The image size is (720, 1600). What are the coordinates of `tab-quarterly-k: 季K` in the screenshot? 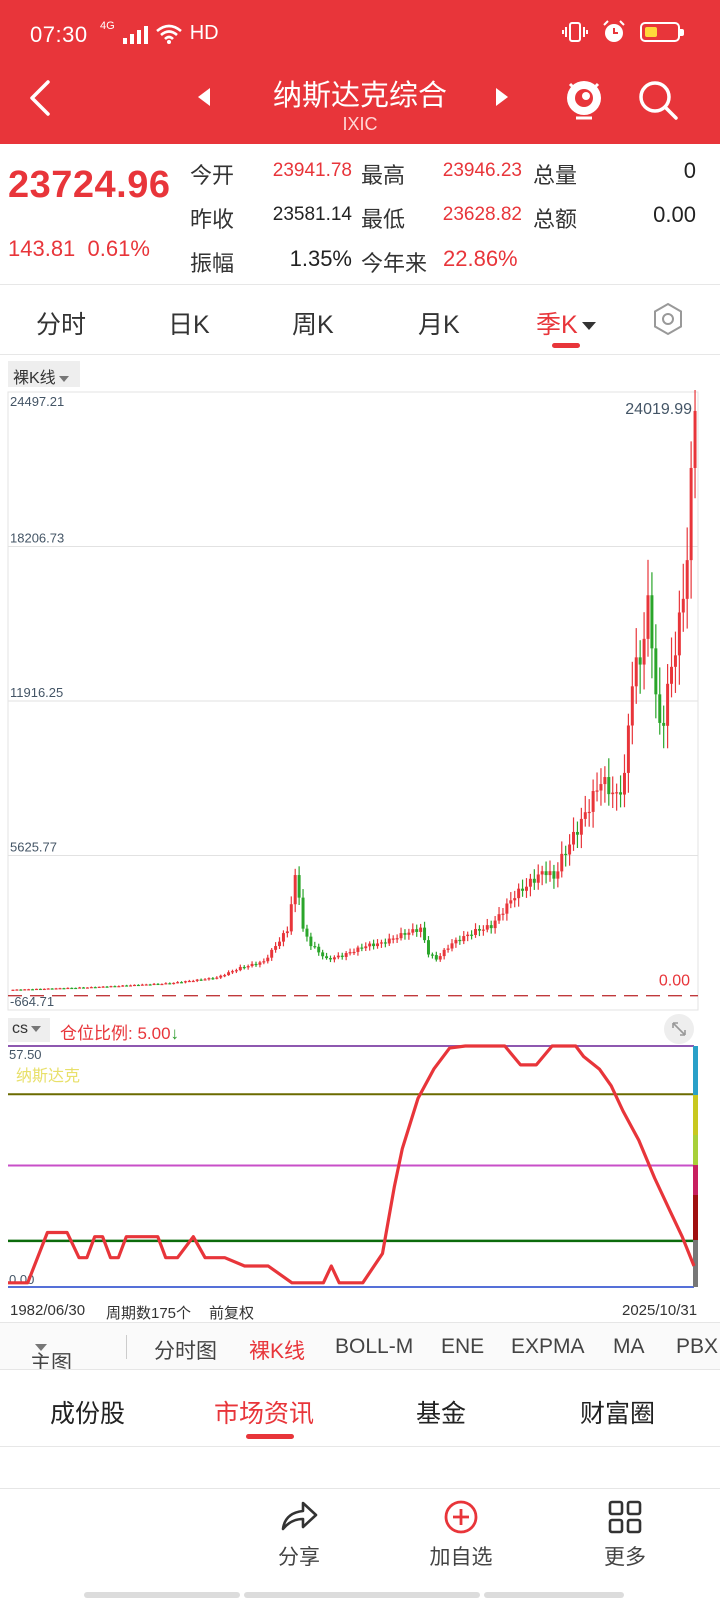 It's located at (566, 323).